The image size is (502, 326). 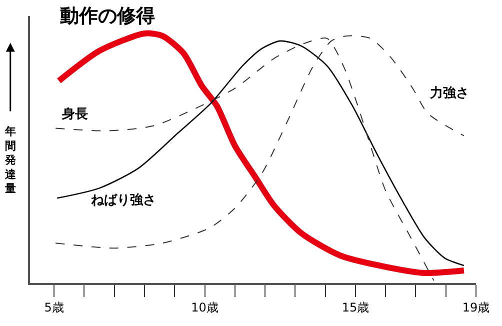 I want to click on annotation: ねばり強さ, so click(x=123, y=200).